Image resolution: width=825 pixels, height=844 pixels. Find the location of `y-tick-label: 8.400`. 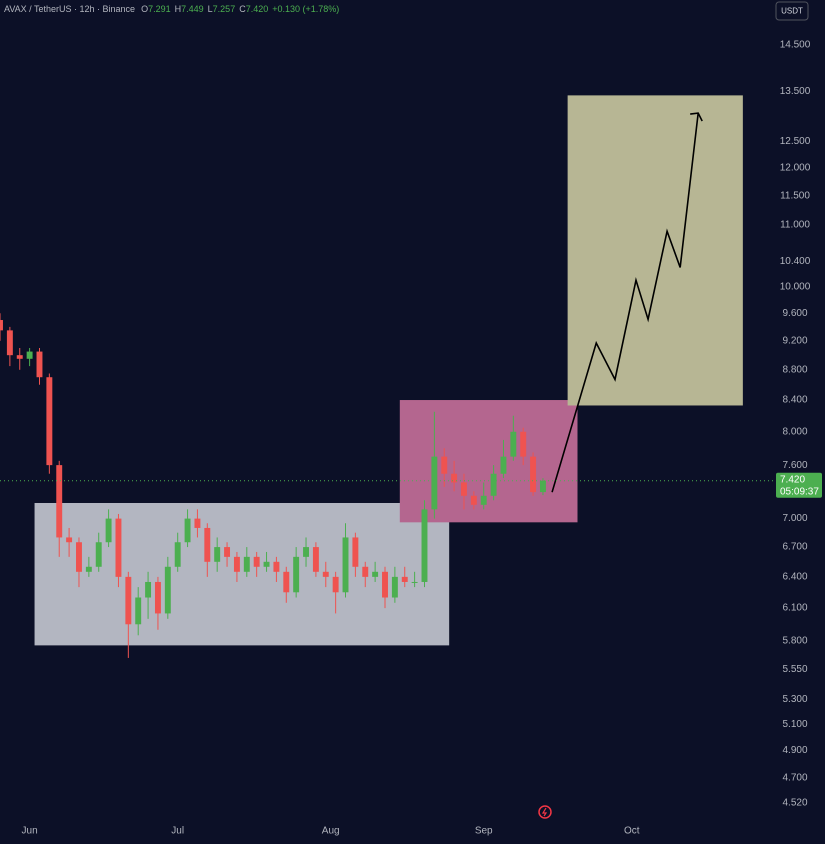

y-tick-label: 8.400 is located at coordinates (794, 400).